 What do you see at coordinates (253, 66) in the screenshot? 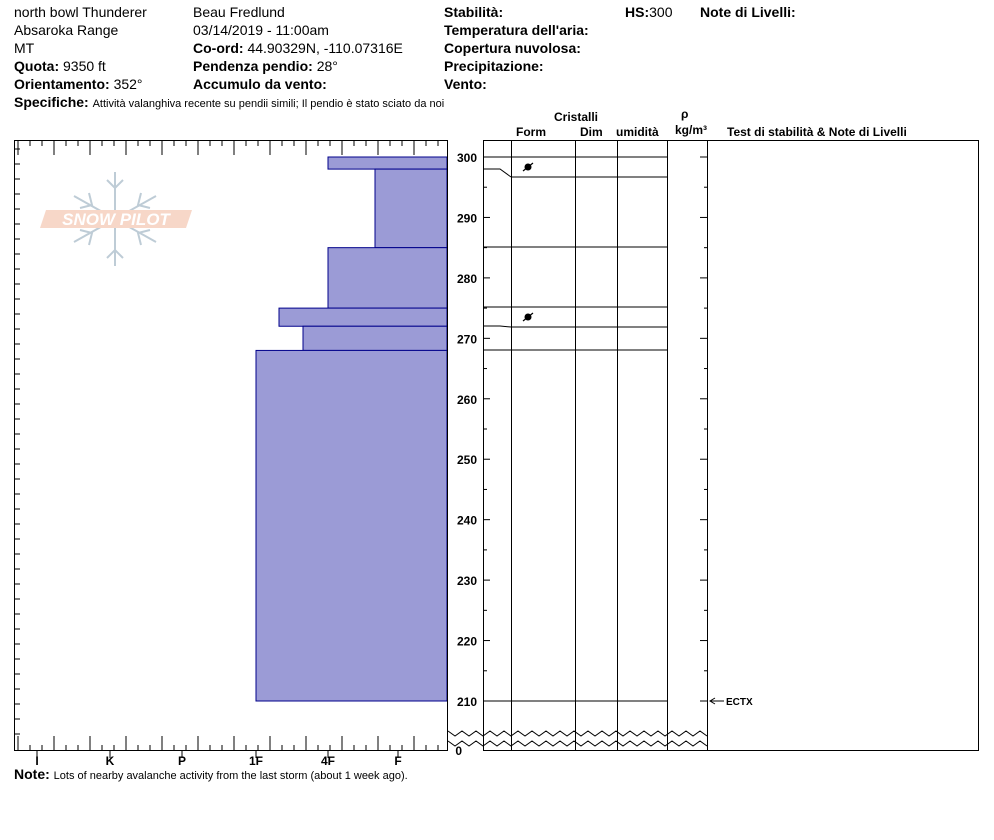
I see `slope-label: Pendenza pendio:` at bounding box center [253, 66].